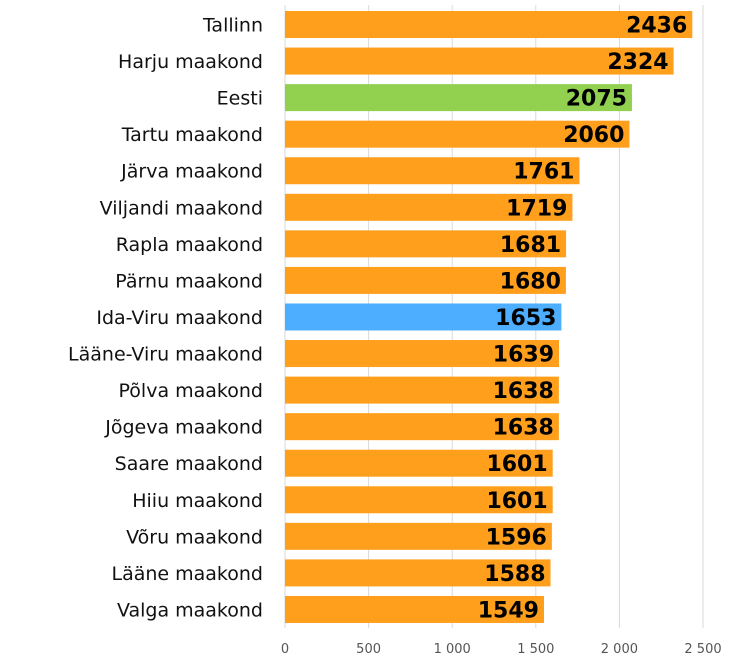 This screenshot has height=660, width=731. Describe the element at coordinates (656, 26) in the screenshot. I see `value-label: 2436` at that location.